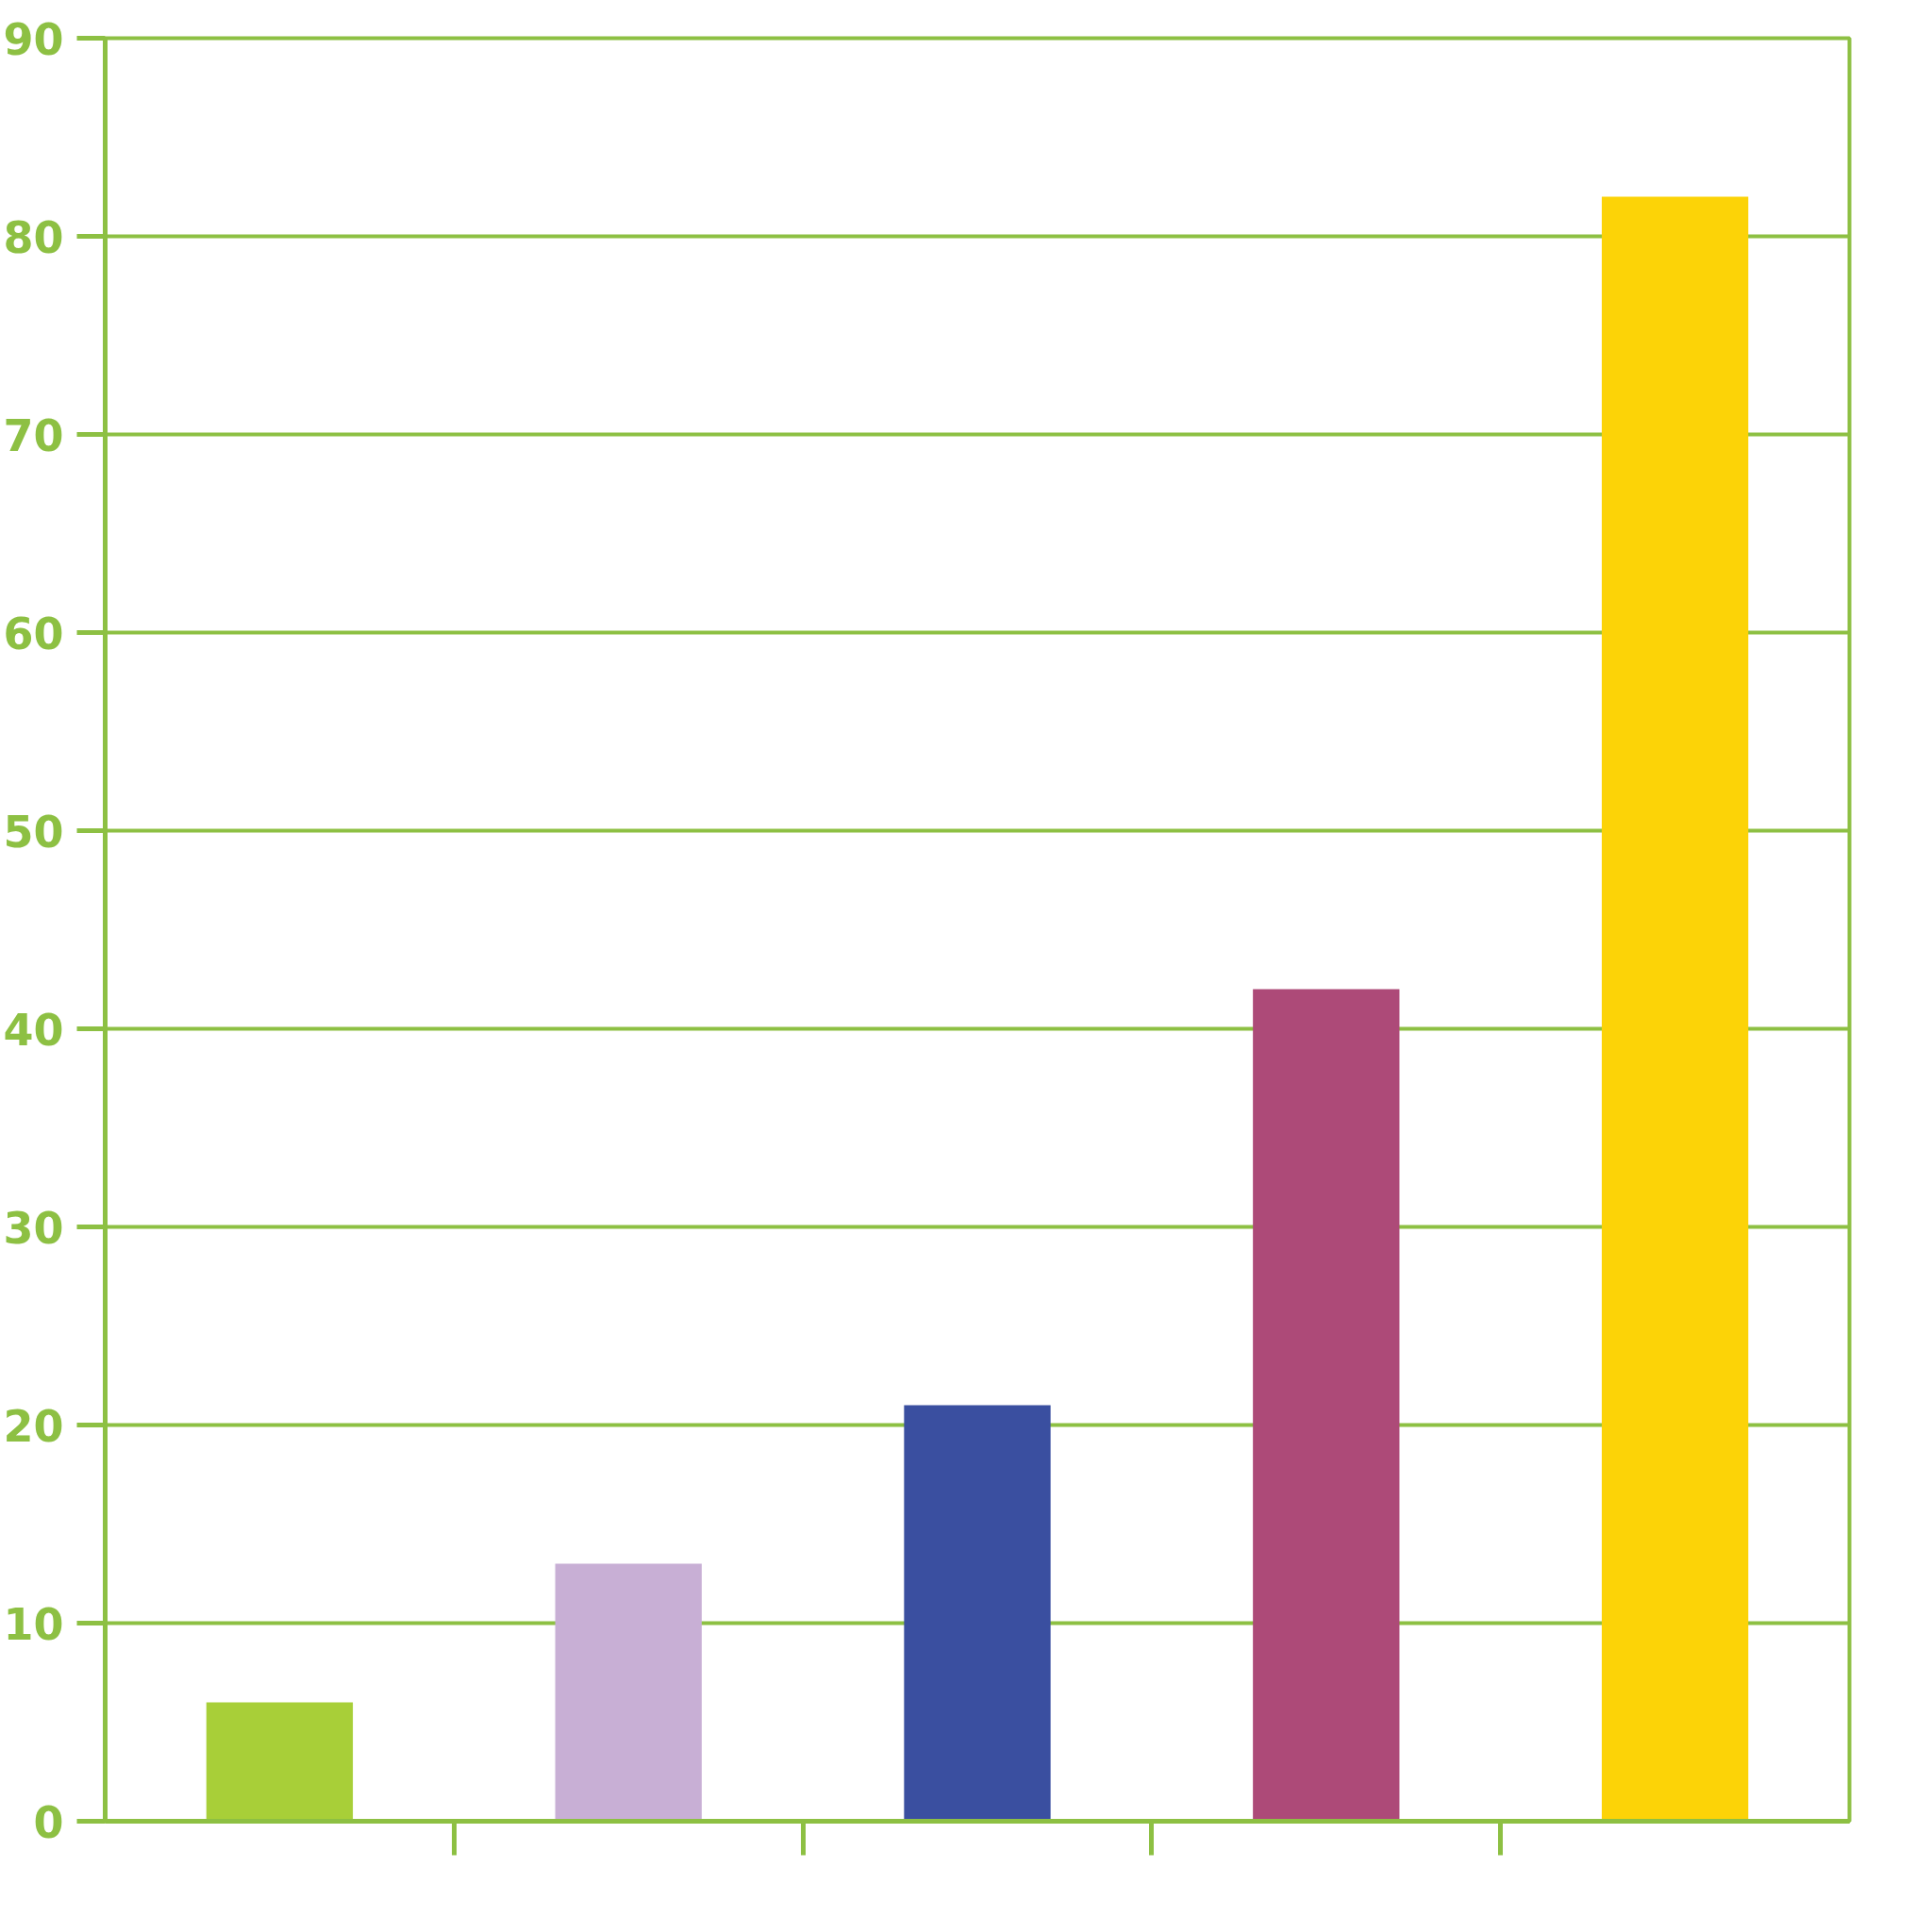 The width and height of the screenshot is (1932, 1917). What do you see at coordinates (34, 1426) in the screenshot?
I see `y-tick-label: 20` at bounding box center [34, 1426].